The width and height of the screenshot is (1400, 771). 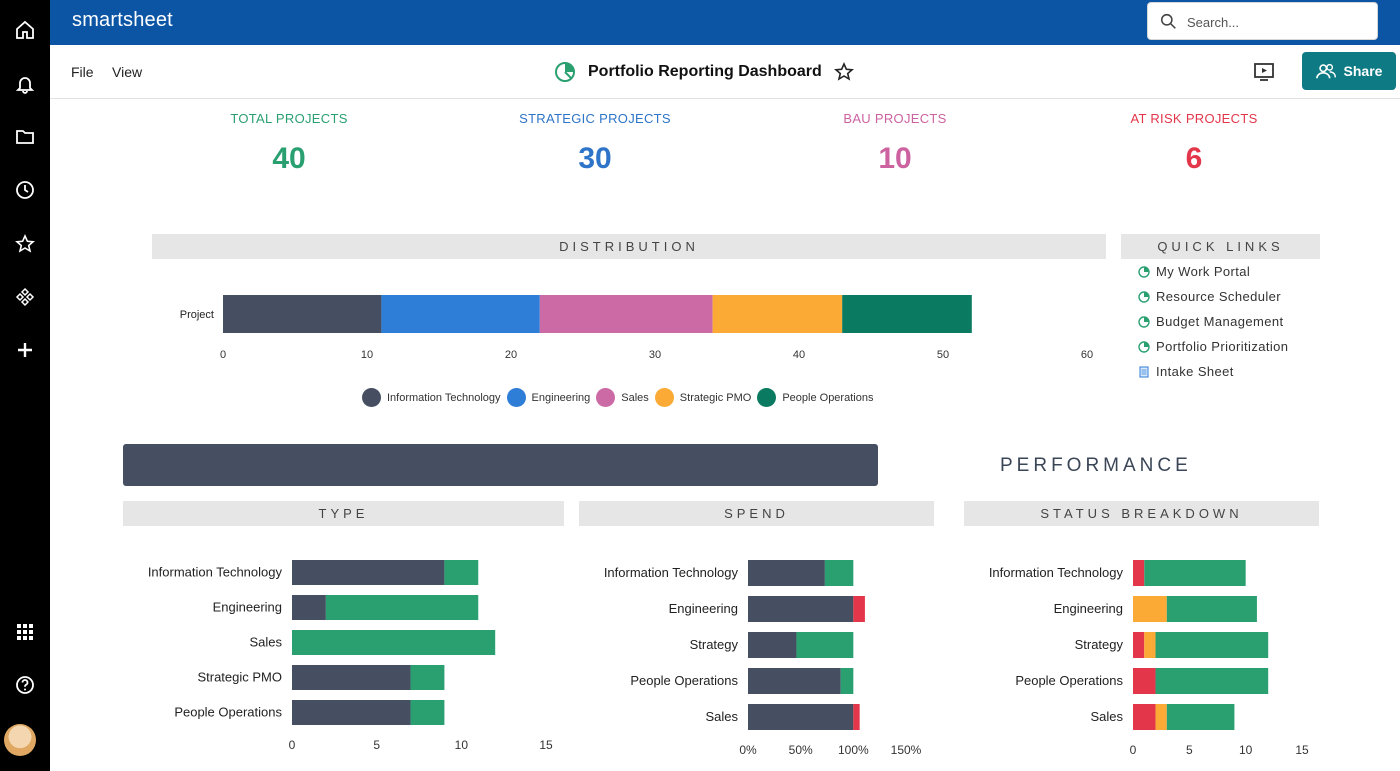 I want to click on category-label: Strategy, so click(x=1099, y=644).